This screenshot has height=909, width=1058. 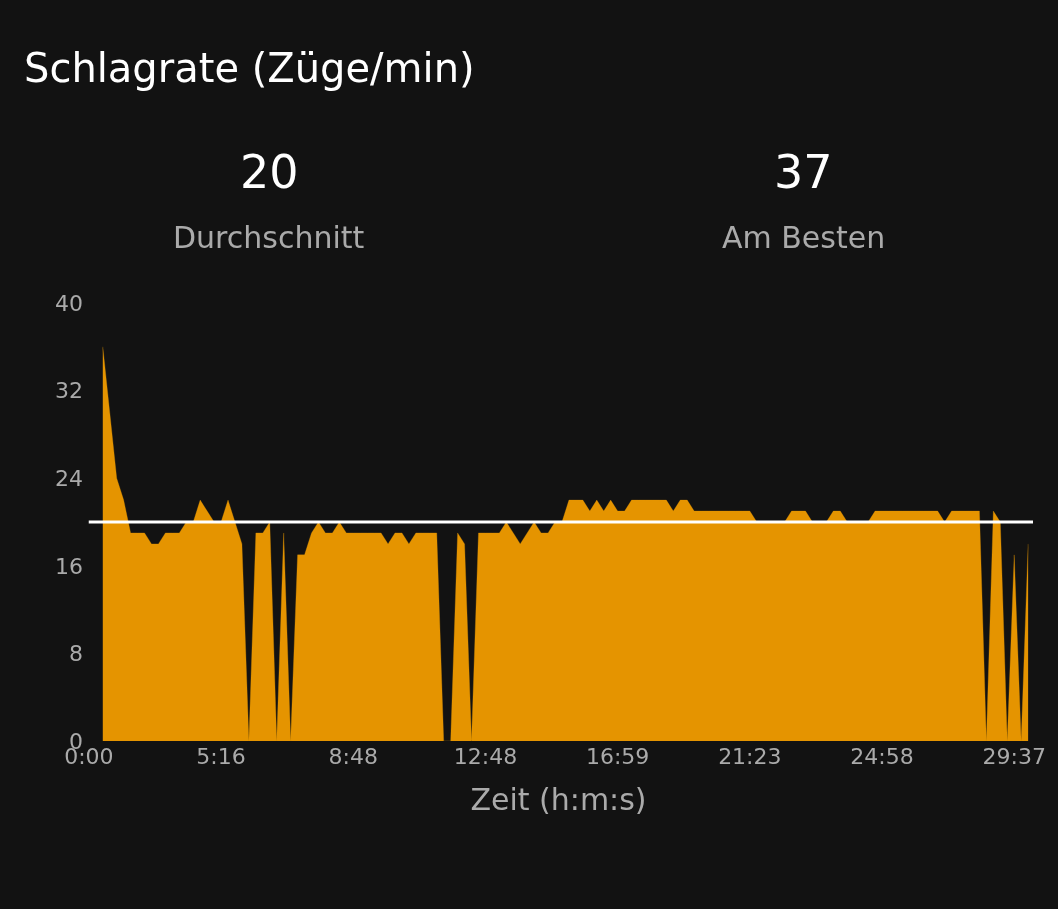 I want to click on x-tick-label: 29:37, so click(x=1014, y=756).